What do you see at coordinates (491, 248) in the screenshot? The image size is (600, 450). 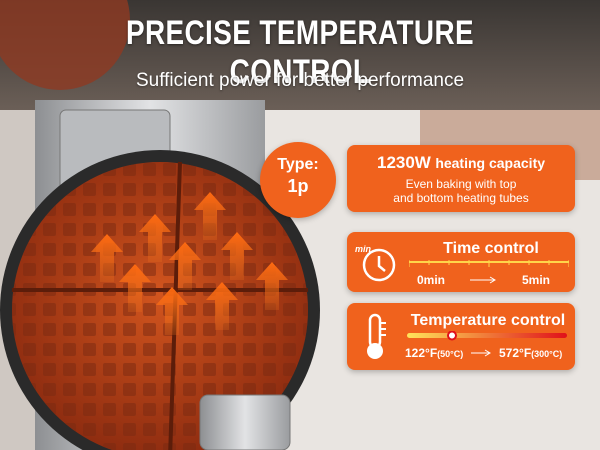 I see `card-title: Time control` at bounding box center [491, 248].